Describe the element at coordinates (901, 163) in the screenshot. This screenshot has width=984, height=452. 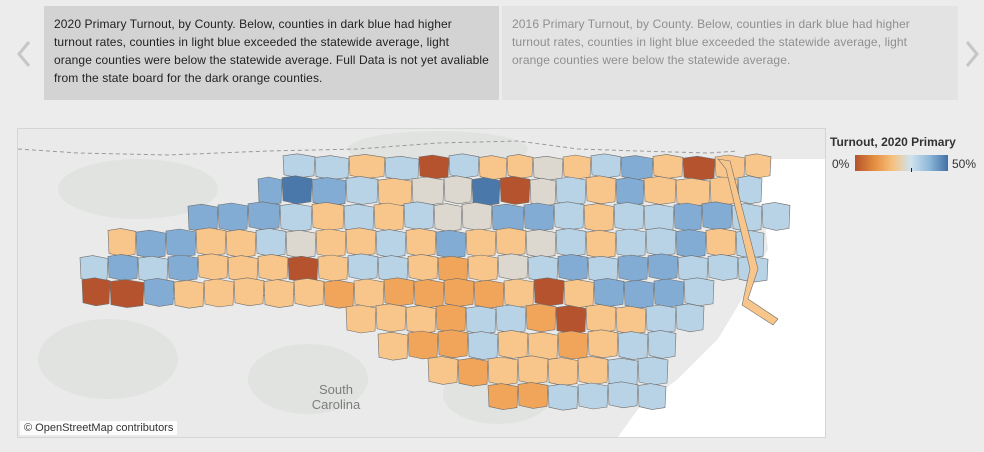
I see `legend-color-ramp` at that location.